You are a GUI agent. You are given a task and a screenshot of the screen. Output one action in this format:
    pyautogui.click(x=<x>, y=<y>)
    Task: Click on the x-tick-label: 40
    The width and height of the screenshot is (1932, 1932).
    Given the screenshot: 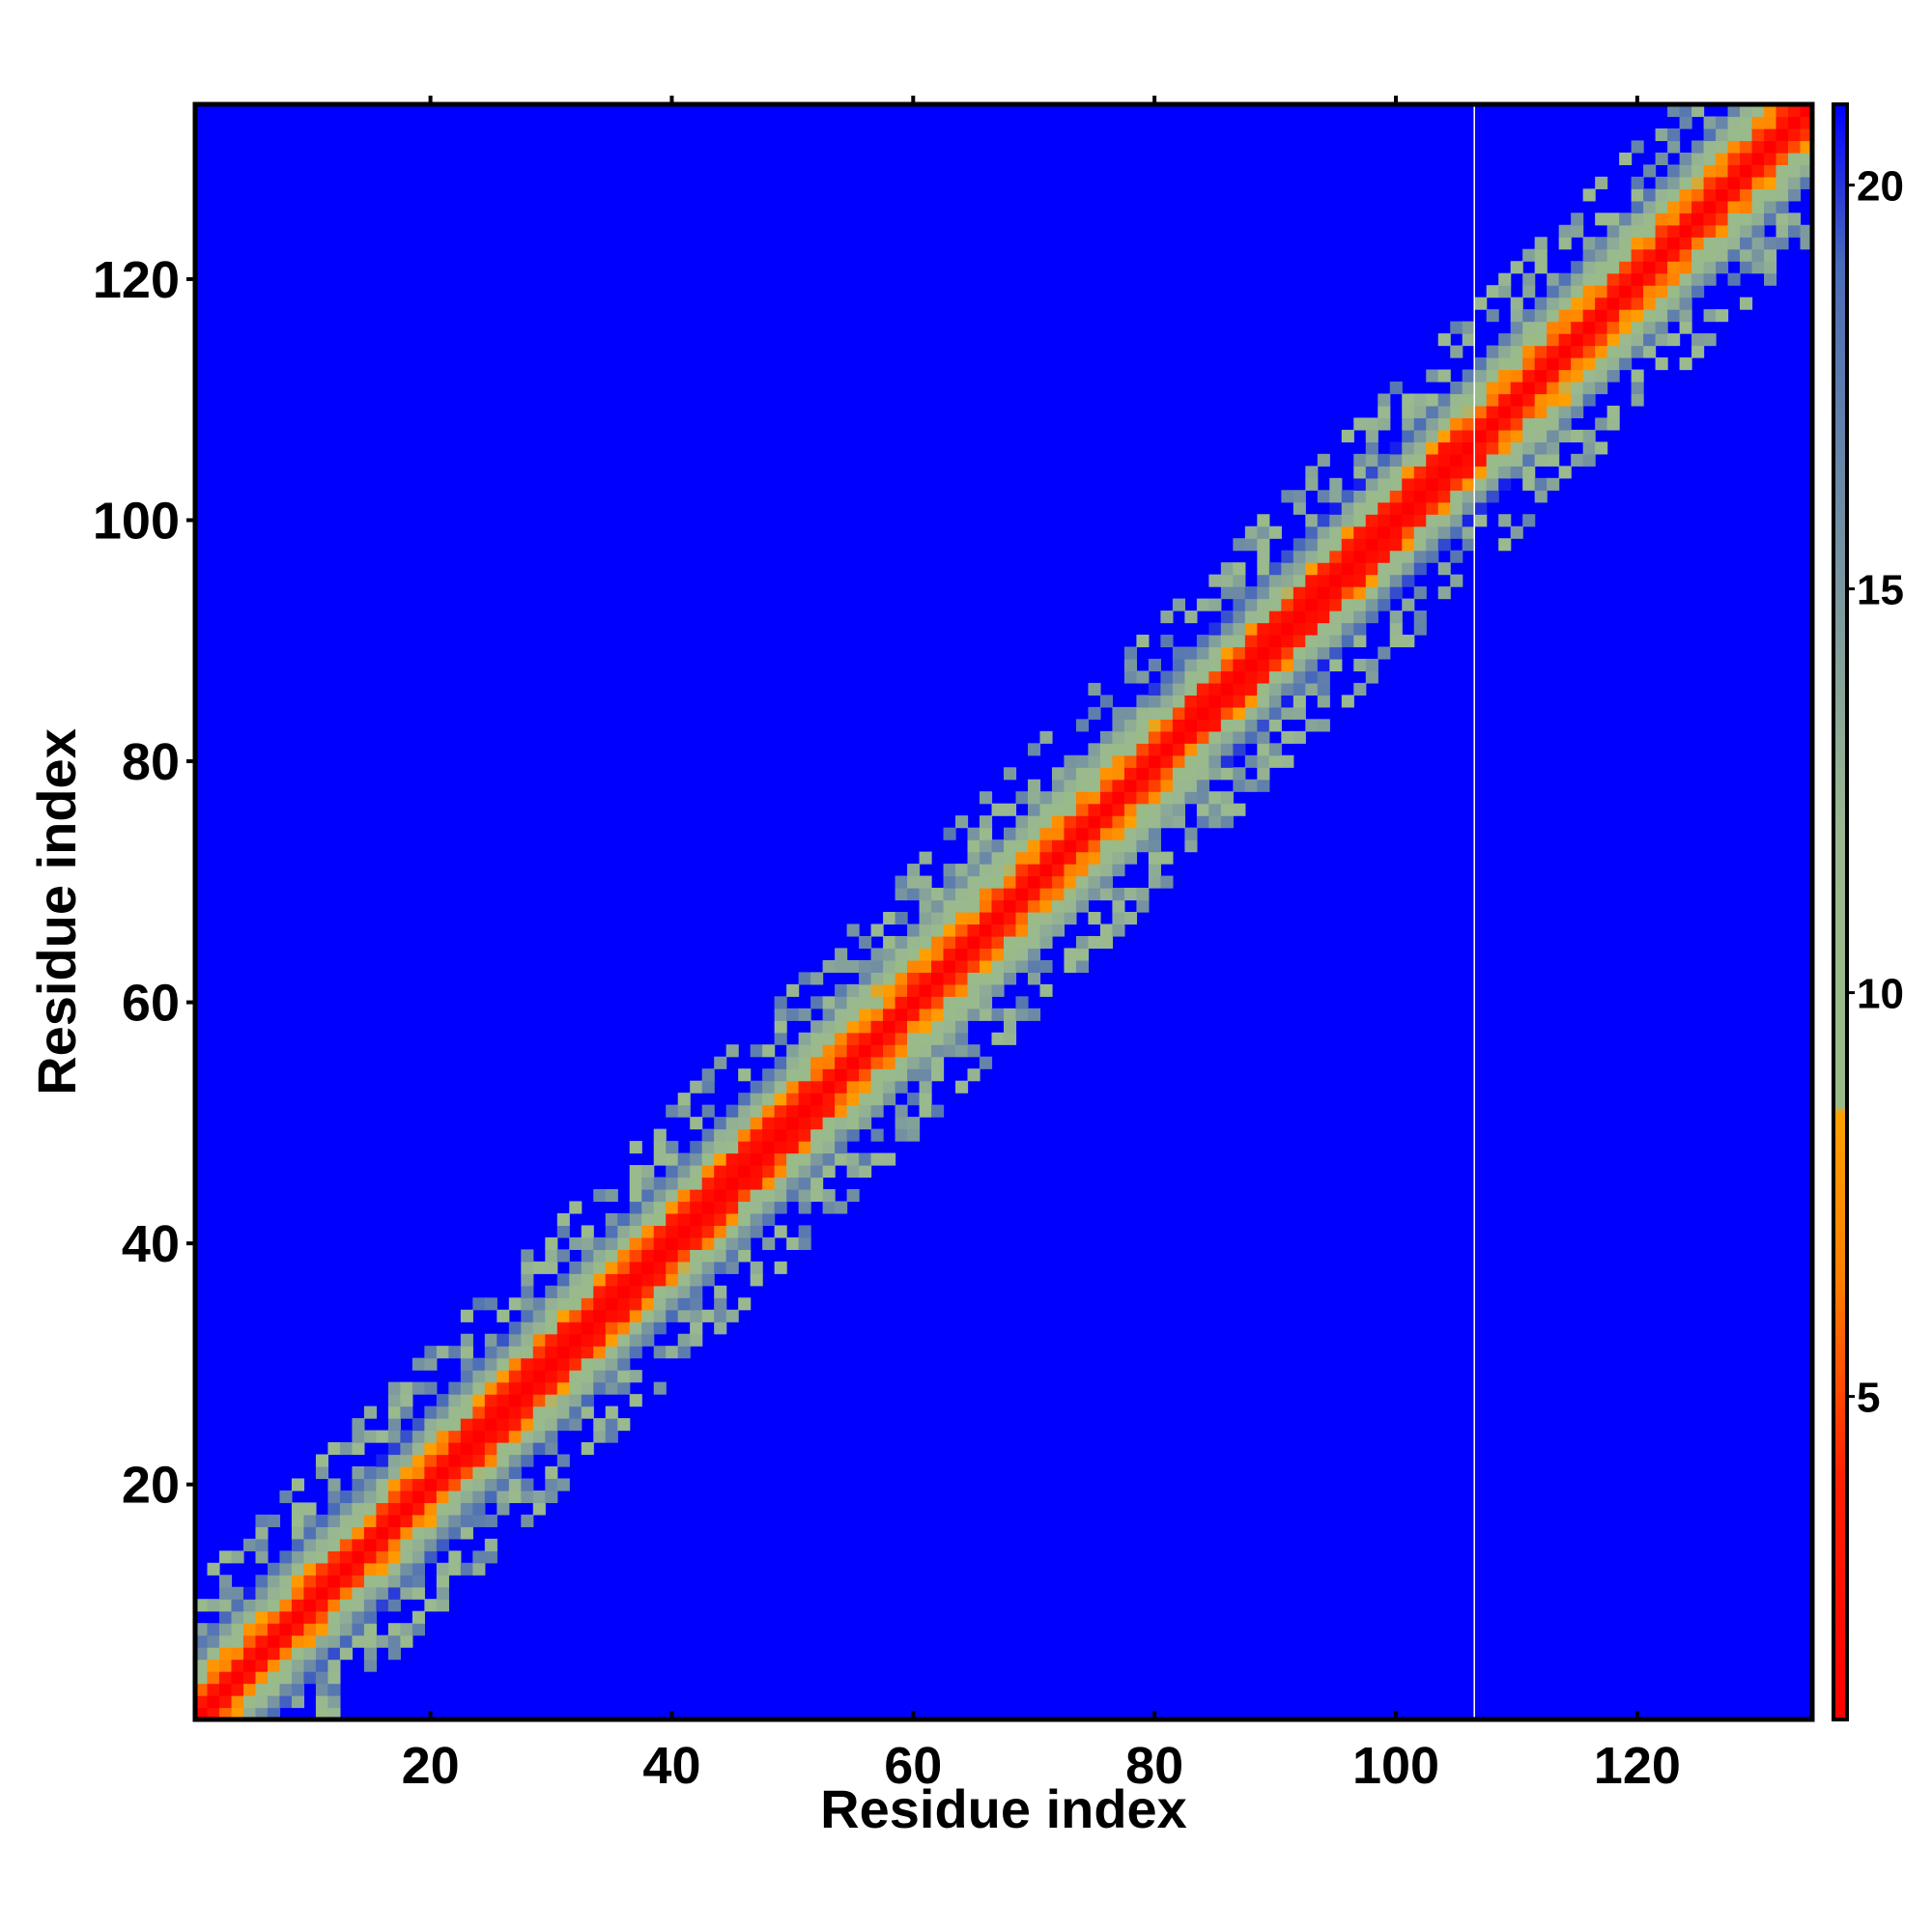 What is the action you would take?
    pyautogui.click(x=671, y=1766)
    